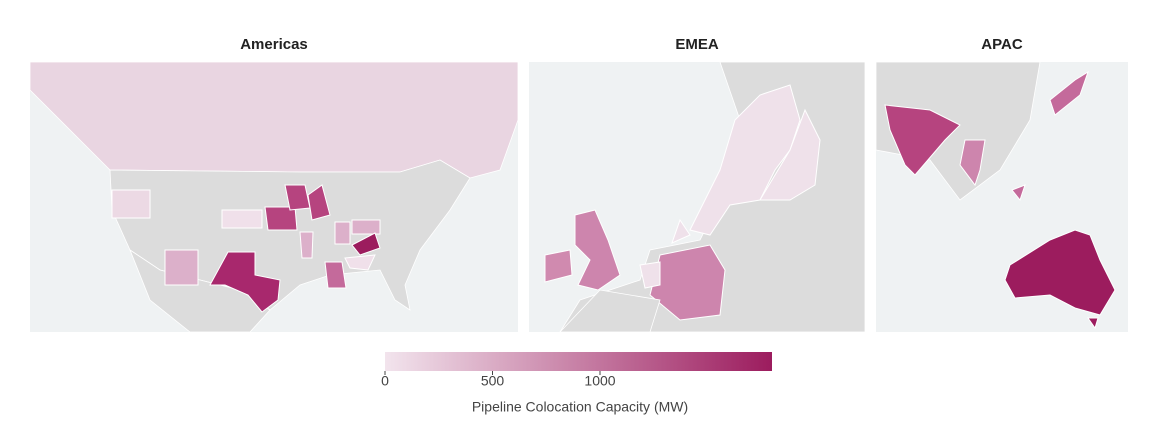 This screenshot has height=432, width=1170. Describe the element at coordinates (274, 44) in the screenshot. I see `panel-title: Americas` at that location.